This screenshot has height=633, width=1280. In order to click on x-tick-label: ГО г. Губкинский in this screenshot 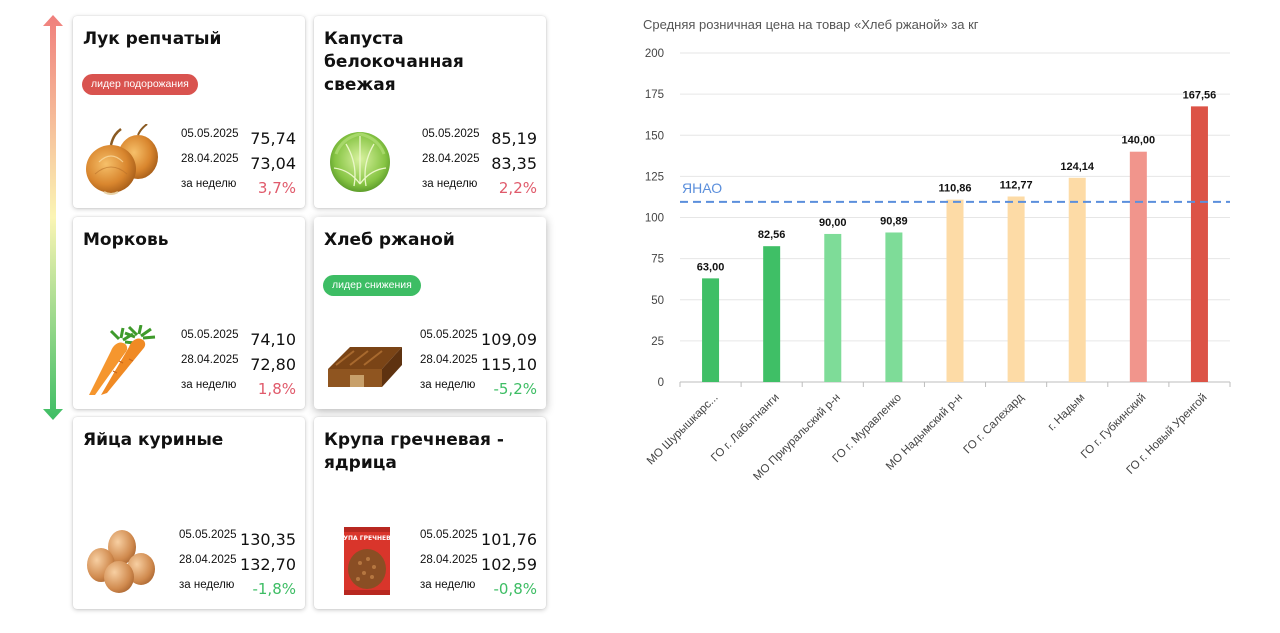, I will do `click(1113, 426)`.